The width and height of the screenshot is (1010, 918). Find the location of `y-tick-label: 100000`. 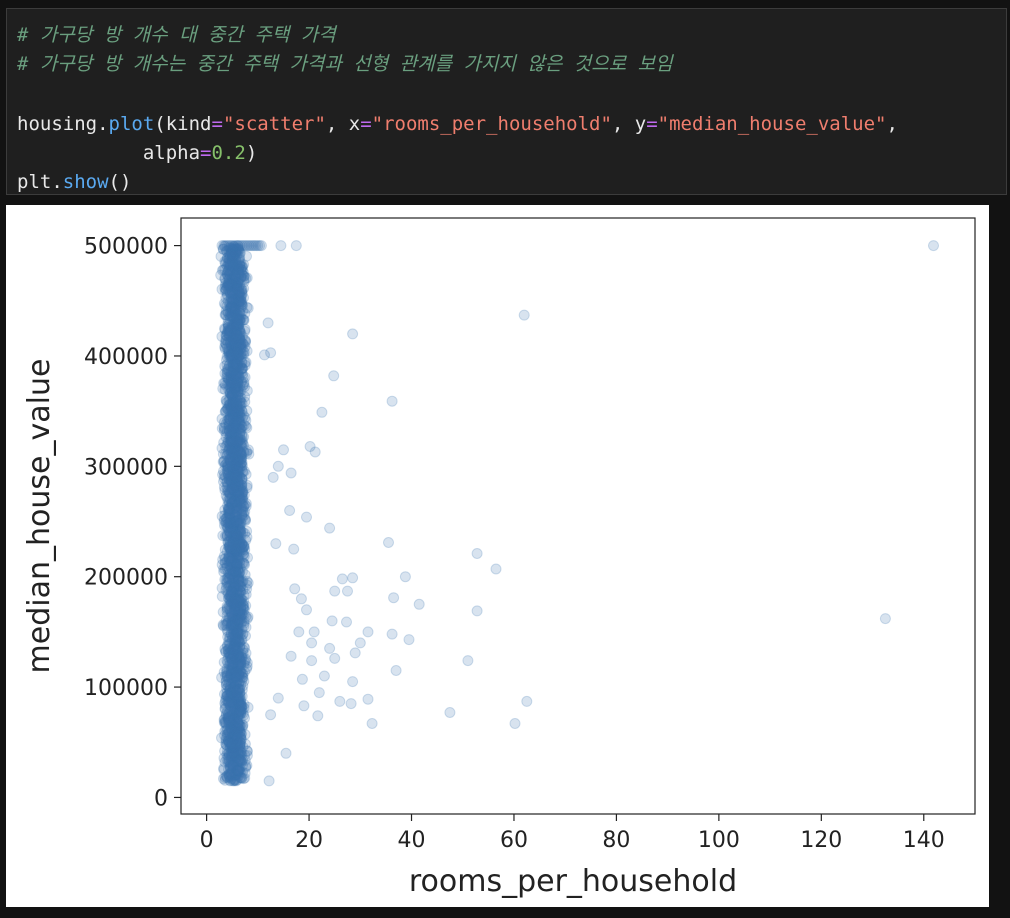

y-tick-label: 100000 is located at coordinates (126, 688).